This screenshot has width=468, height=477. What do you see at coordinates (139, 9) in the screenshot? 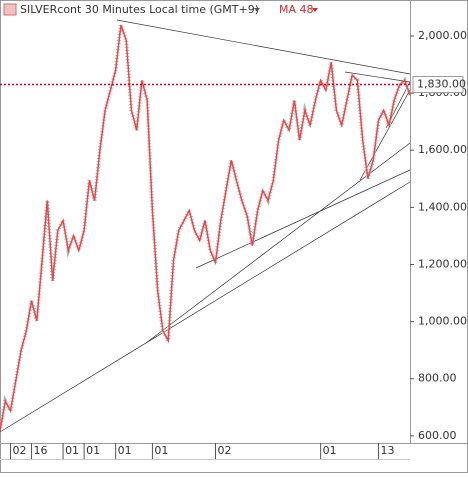
I see `chart-title: SILVERcont 30 Minutes Local time (GMT+9)` at bounding box center [139, 9].